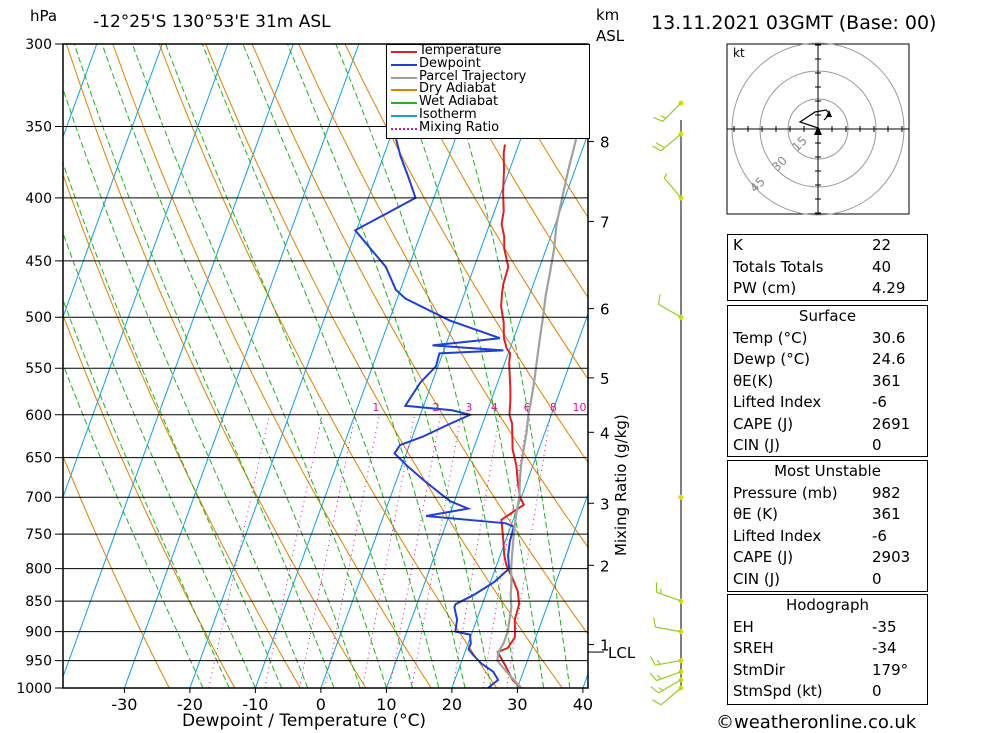 The image size is (1000, 733). I want to click on pressure-tick-label: 650, so click(38, 459).